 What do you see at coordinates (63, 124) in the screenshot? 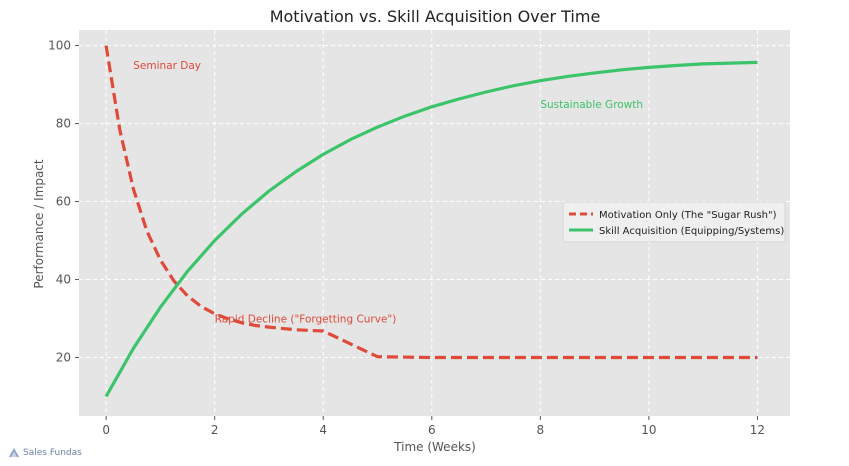
I see `y-tick-label: 80` at bounding box center [63, 124].